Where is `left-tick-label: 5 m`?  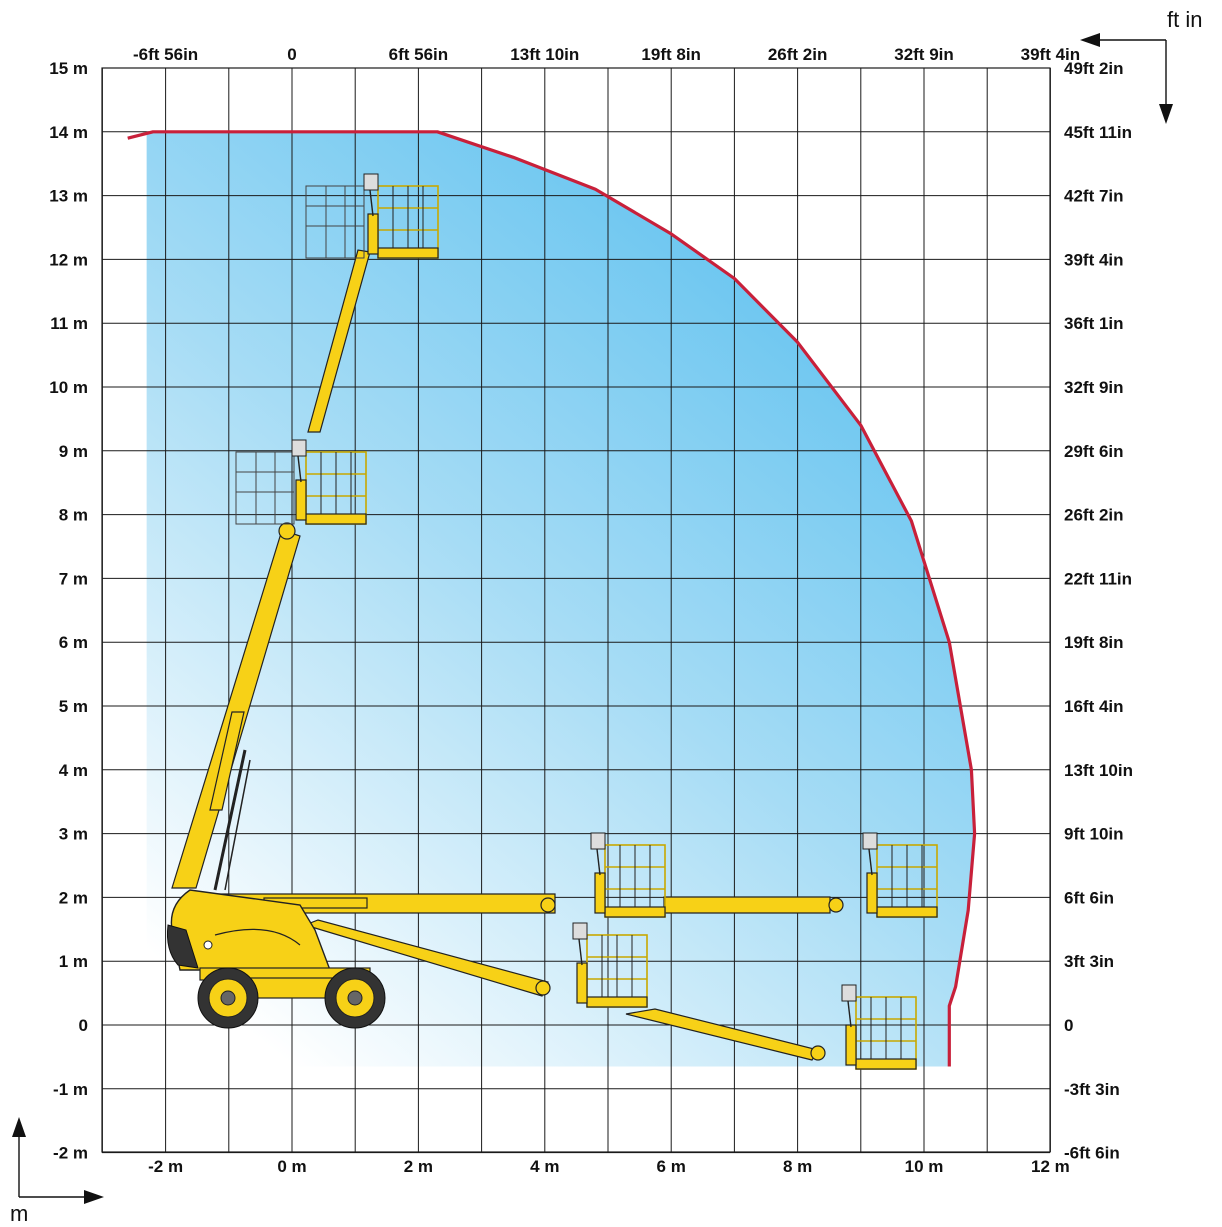
left-tick-label: 5 m is located at coordinates (73, 706).